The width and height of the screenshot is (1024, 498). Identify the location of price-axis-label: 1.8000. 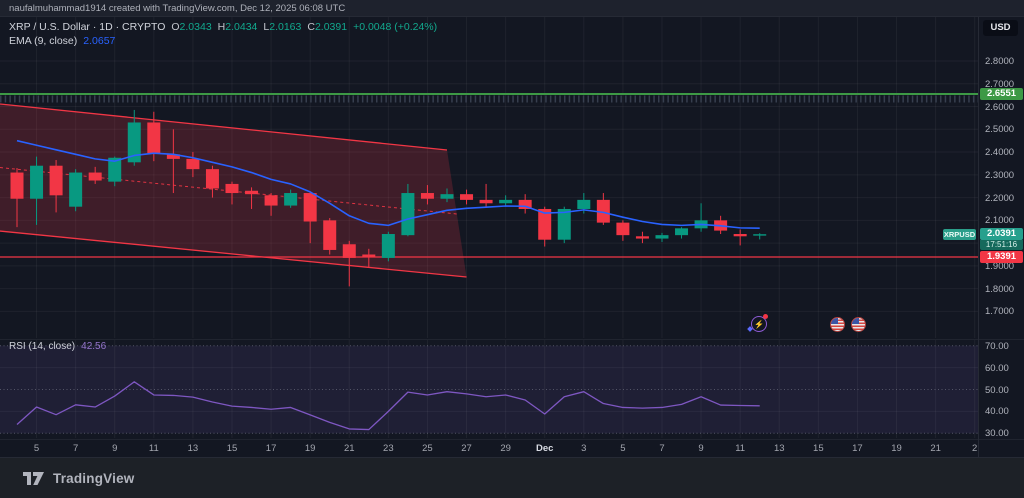
(1000, 289).